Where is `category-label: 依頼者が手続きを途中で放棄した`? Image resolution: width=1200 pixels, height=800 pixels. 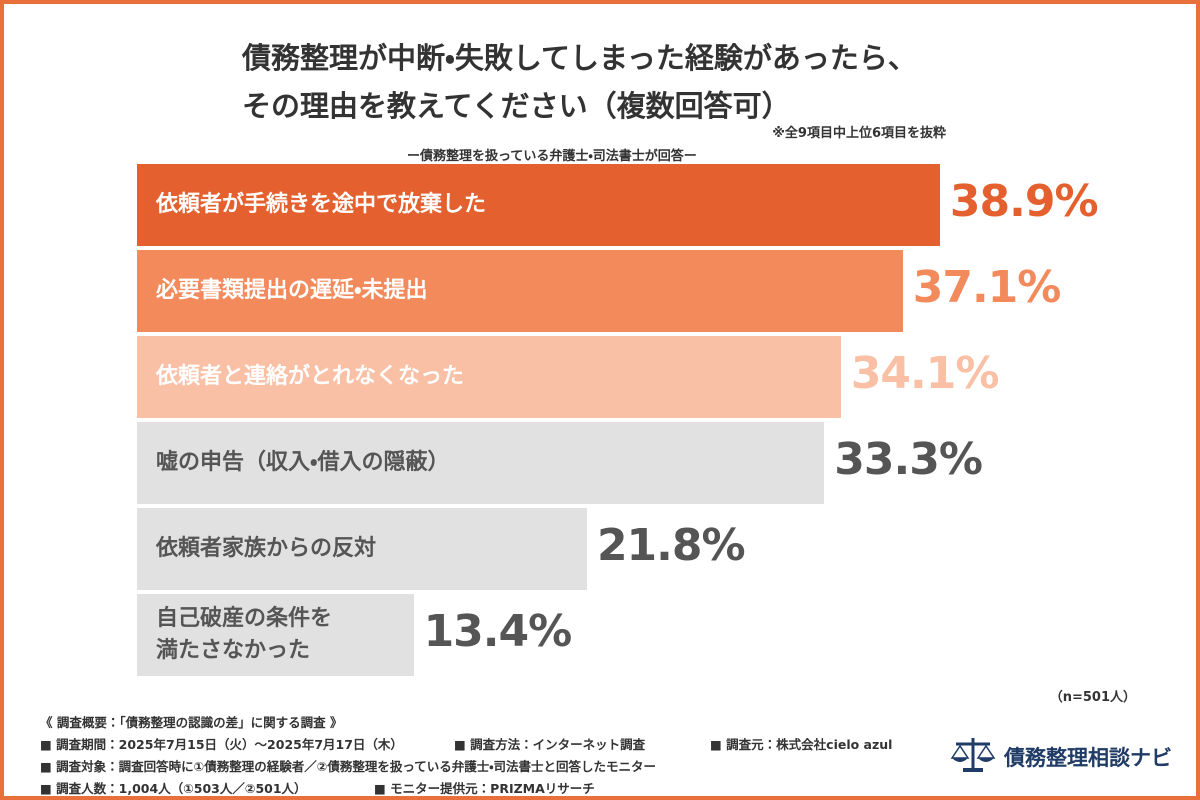
category-label: 依頼者が手続きを途中で放棄した is located at coordinates (321, 204).